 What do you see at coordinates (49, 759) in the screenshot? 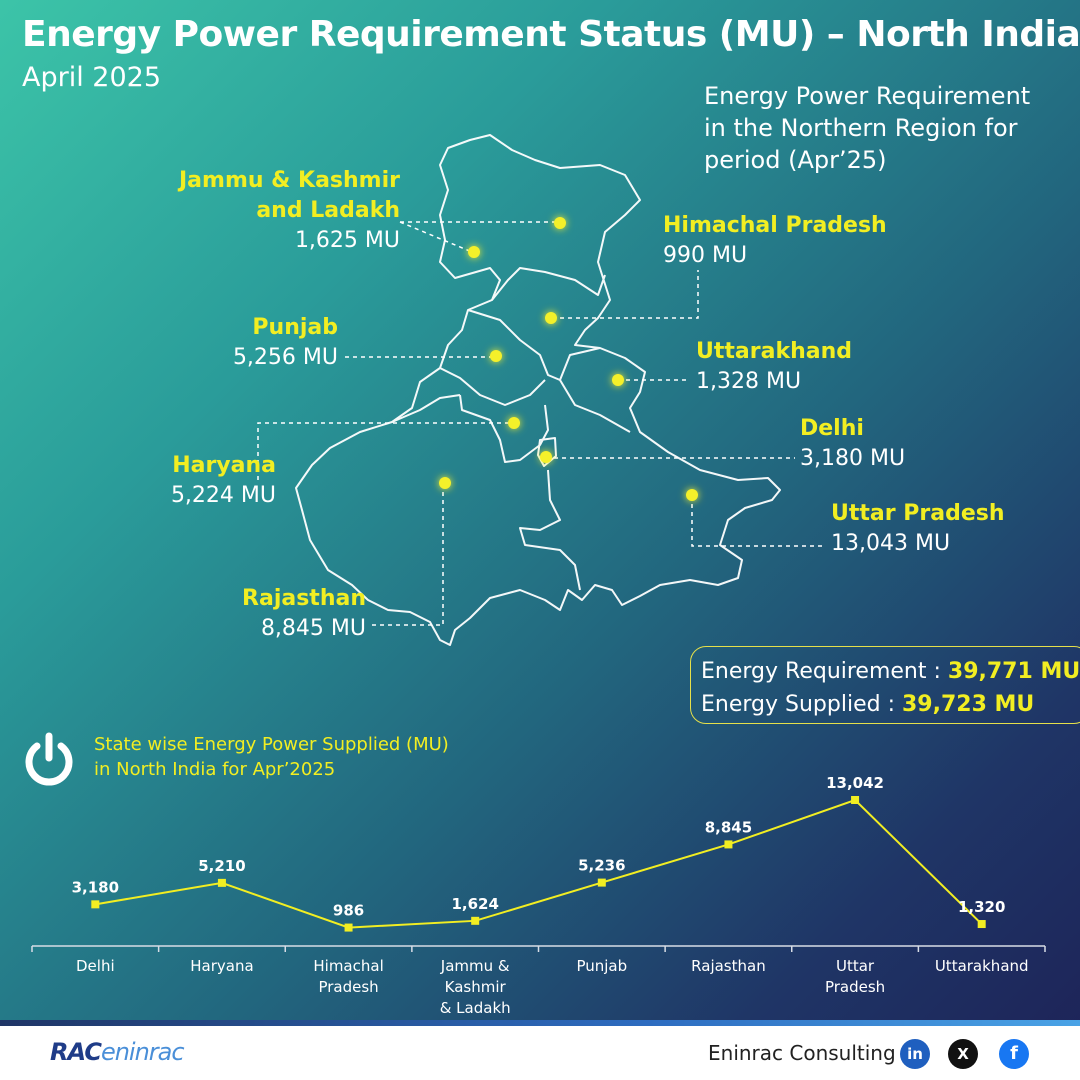
I see `power-icon` at bounding box center [49, 759].